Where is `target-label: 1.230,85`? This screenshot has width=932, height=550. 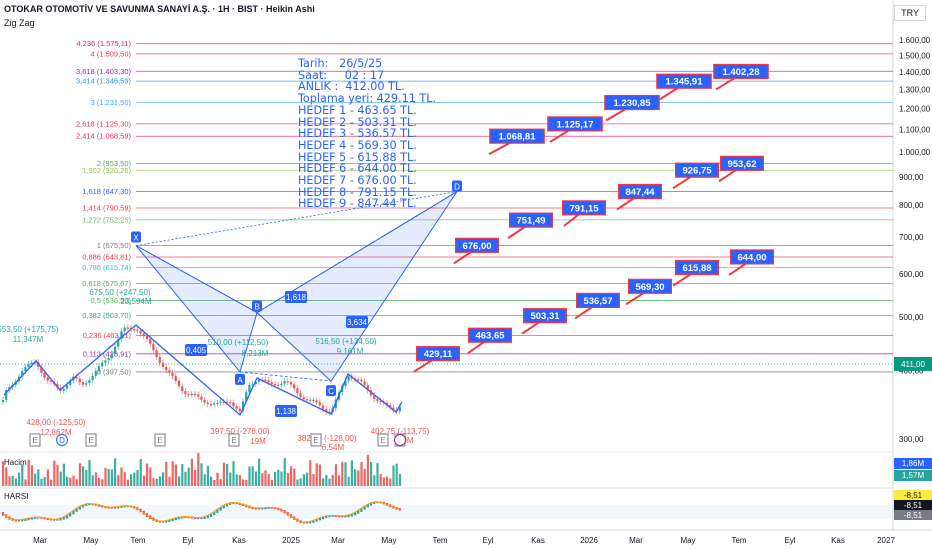 target-label: 1.230,85 is located at coordinates (633, 103).